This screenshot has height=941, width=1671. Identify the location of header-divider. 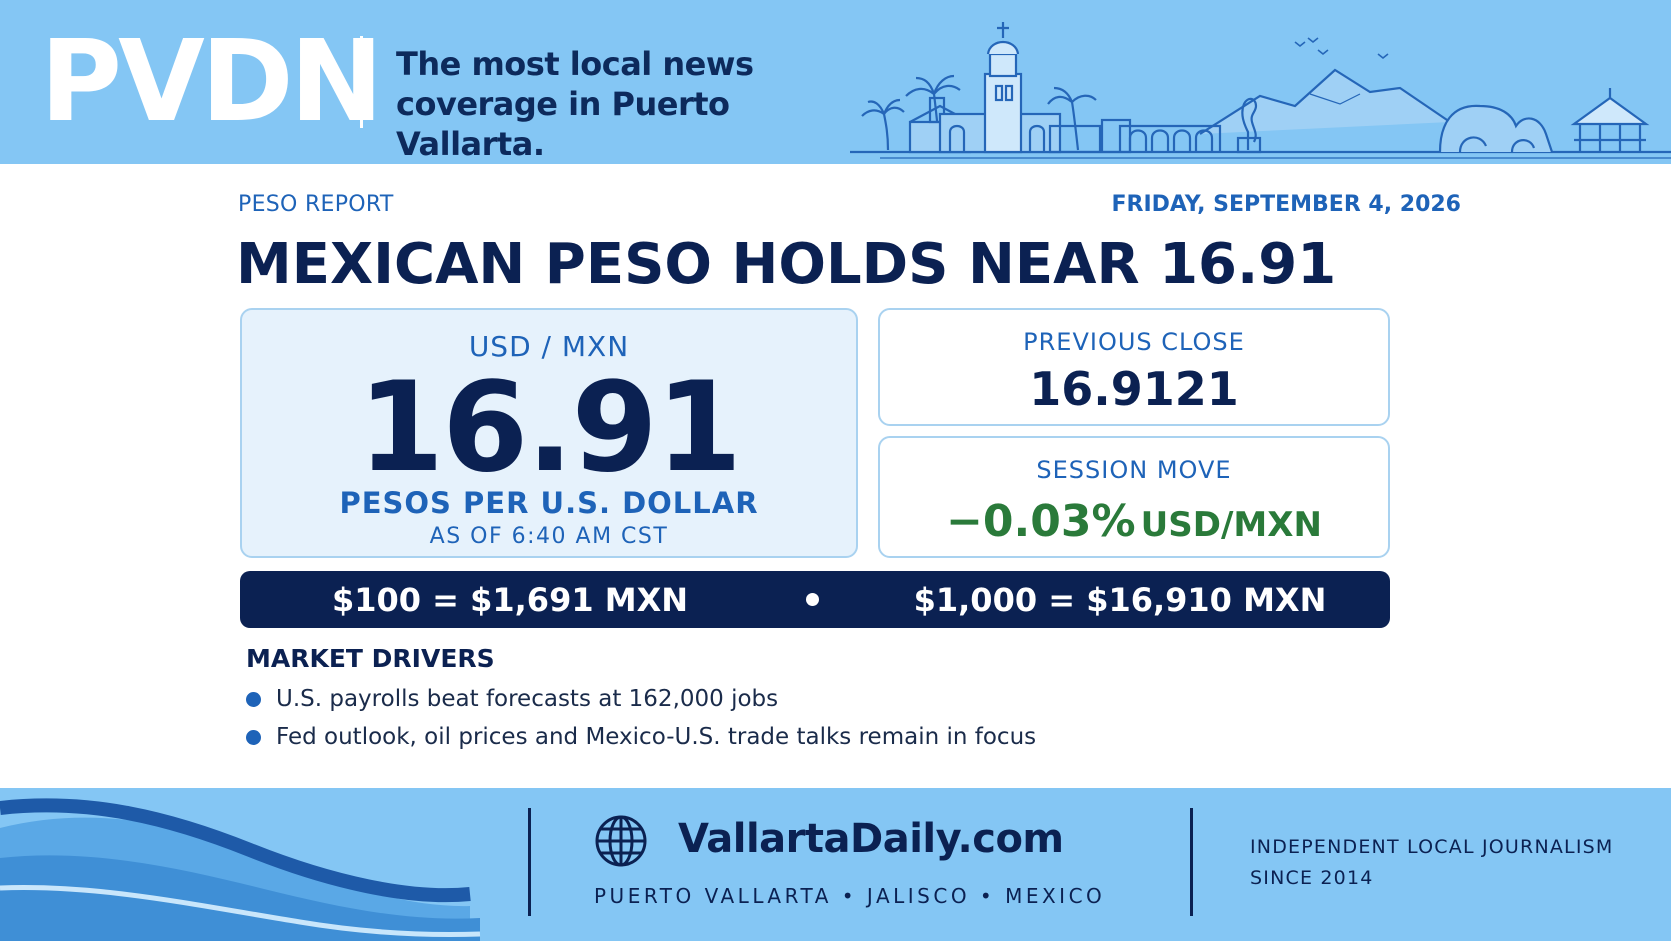
(361, 82).